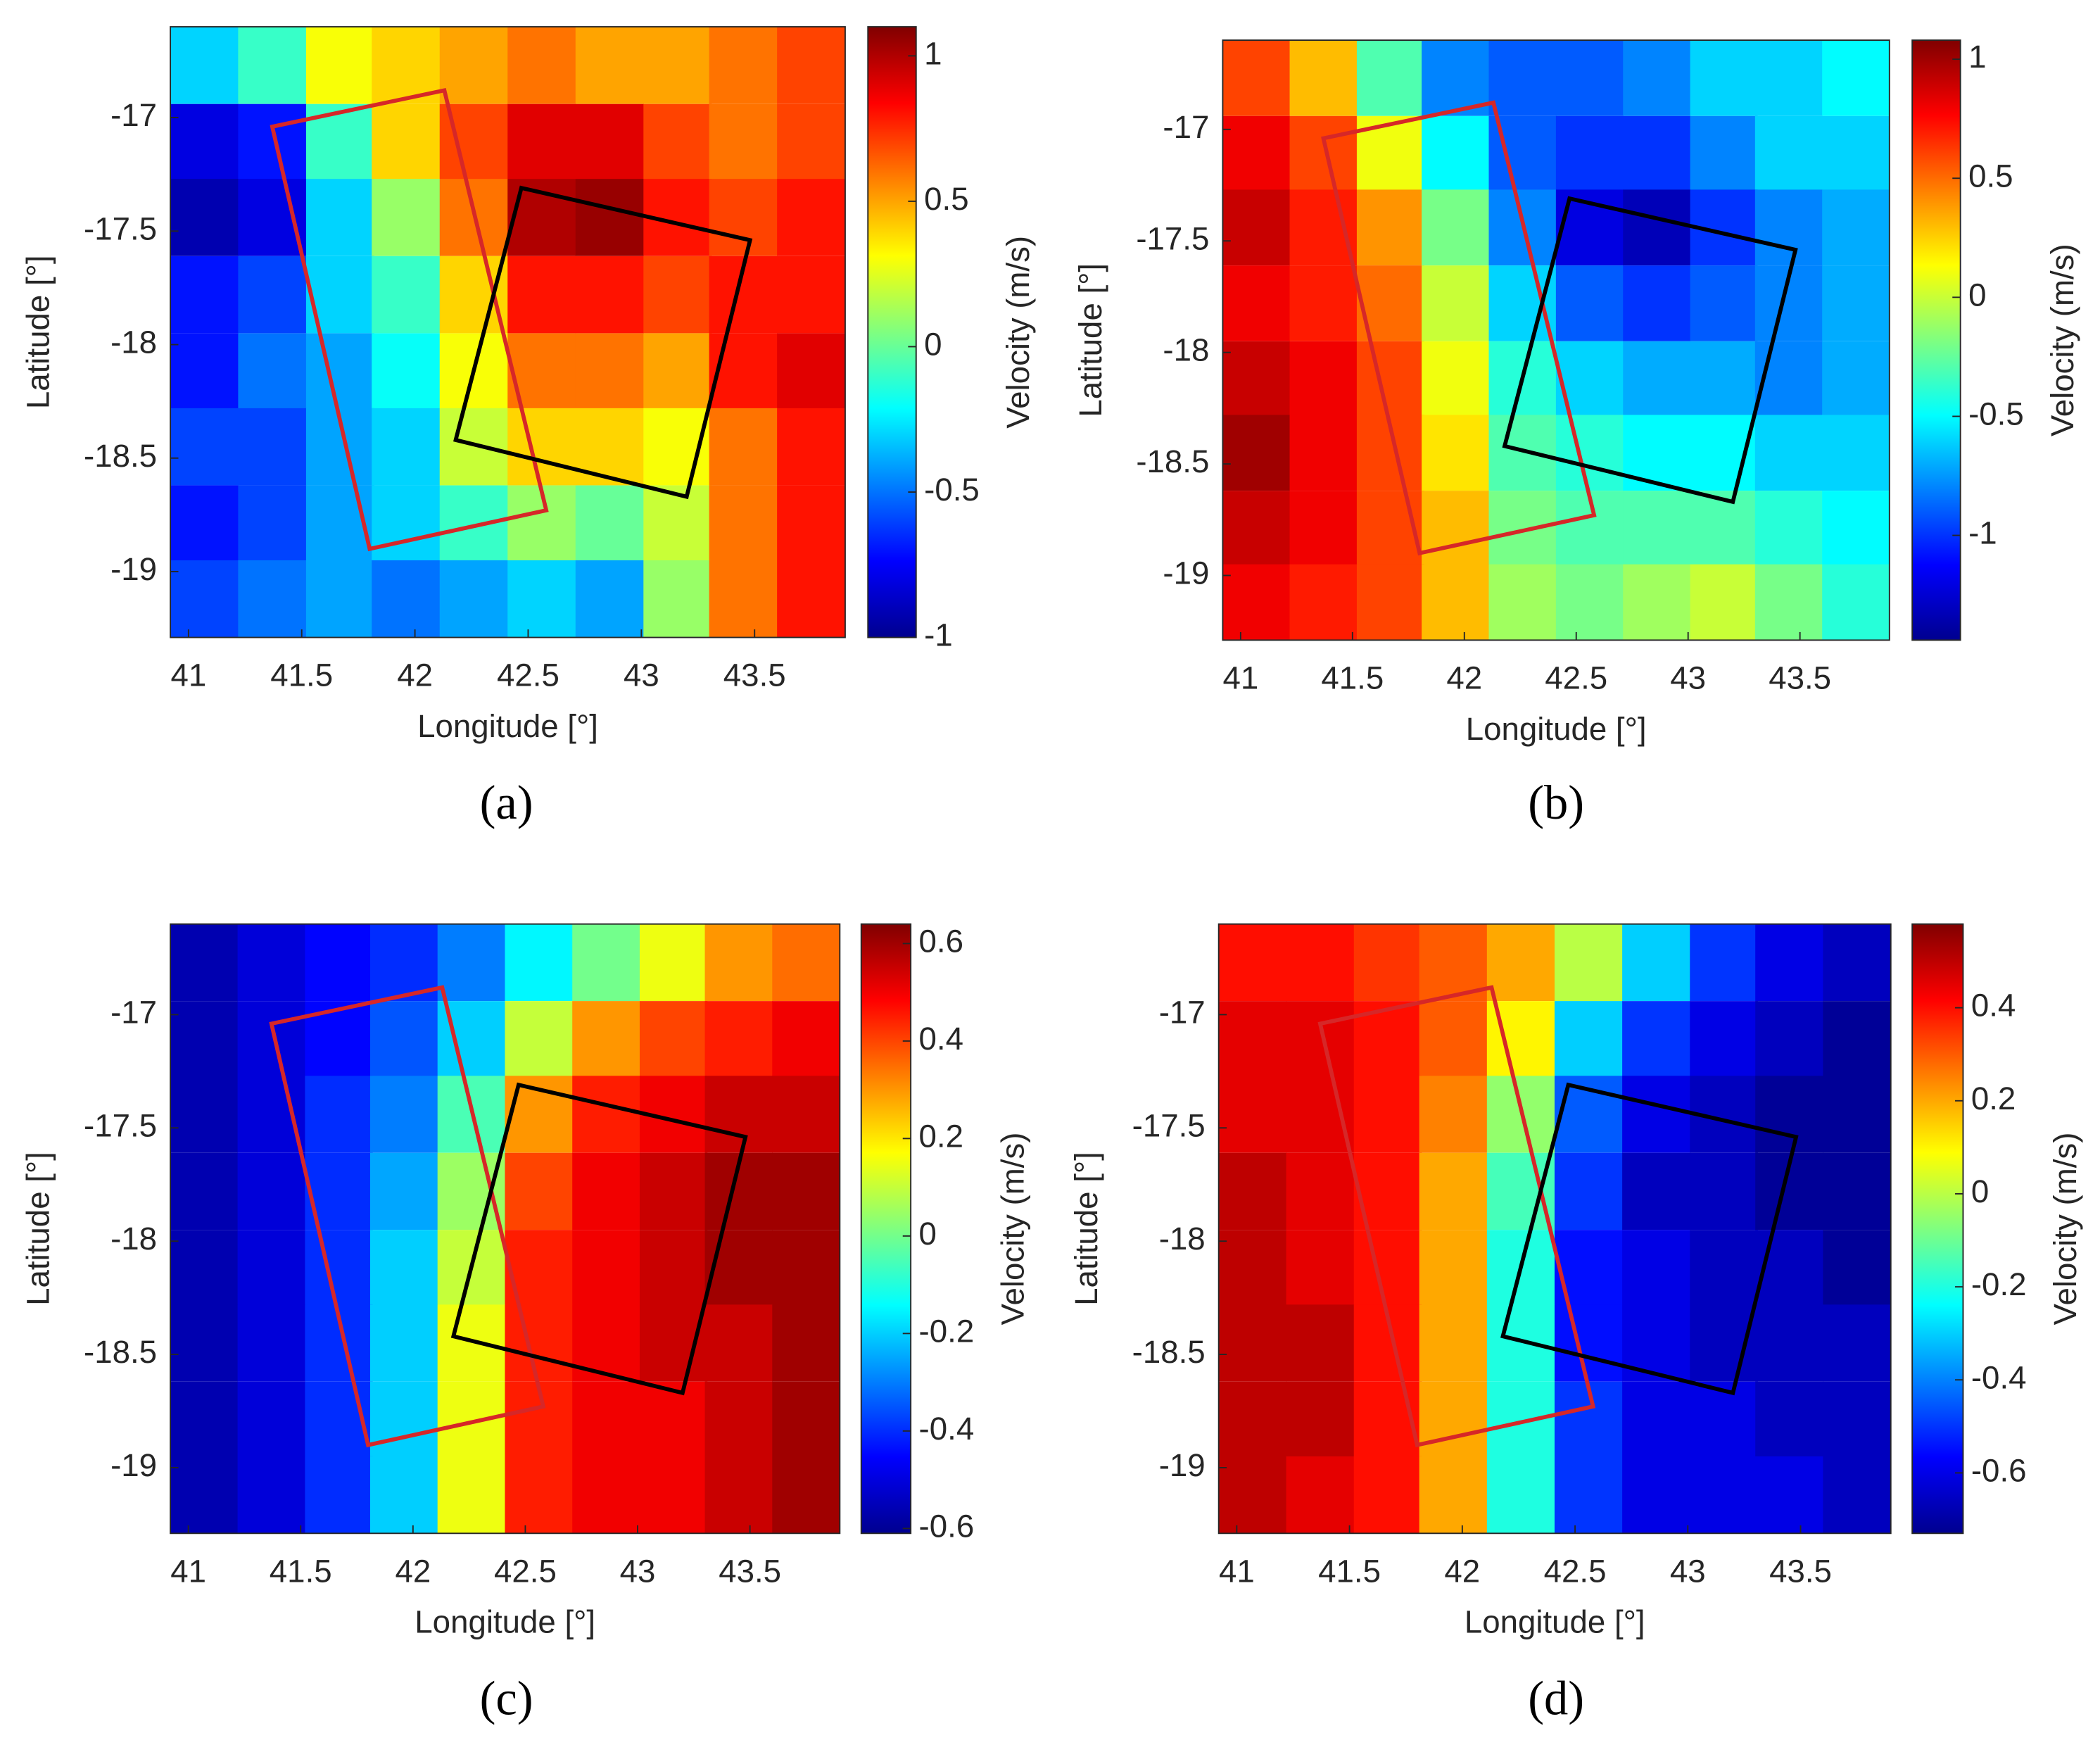 The height and width of the screenshot is (1757, 2100). Describe the element at coordinates (528, 675) in the screenshot. I see `x-tick-label: 42.5` at that location.